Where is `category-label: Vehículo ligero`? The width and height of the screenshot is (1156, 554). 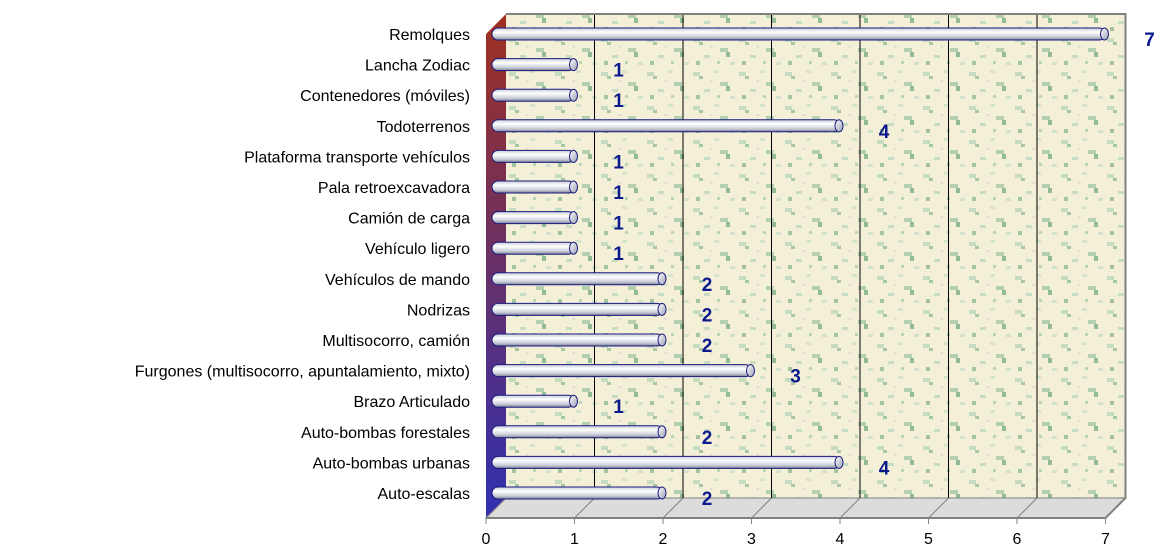
category-label: Vehículo ligero is located at coordinates (417, 249).